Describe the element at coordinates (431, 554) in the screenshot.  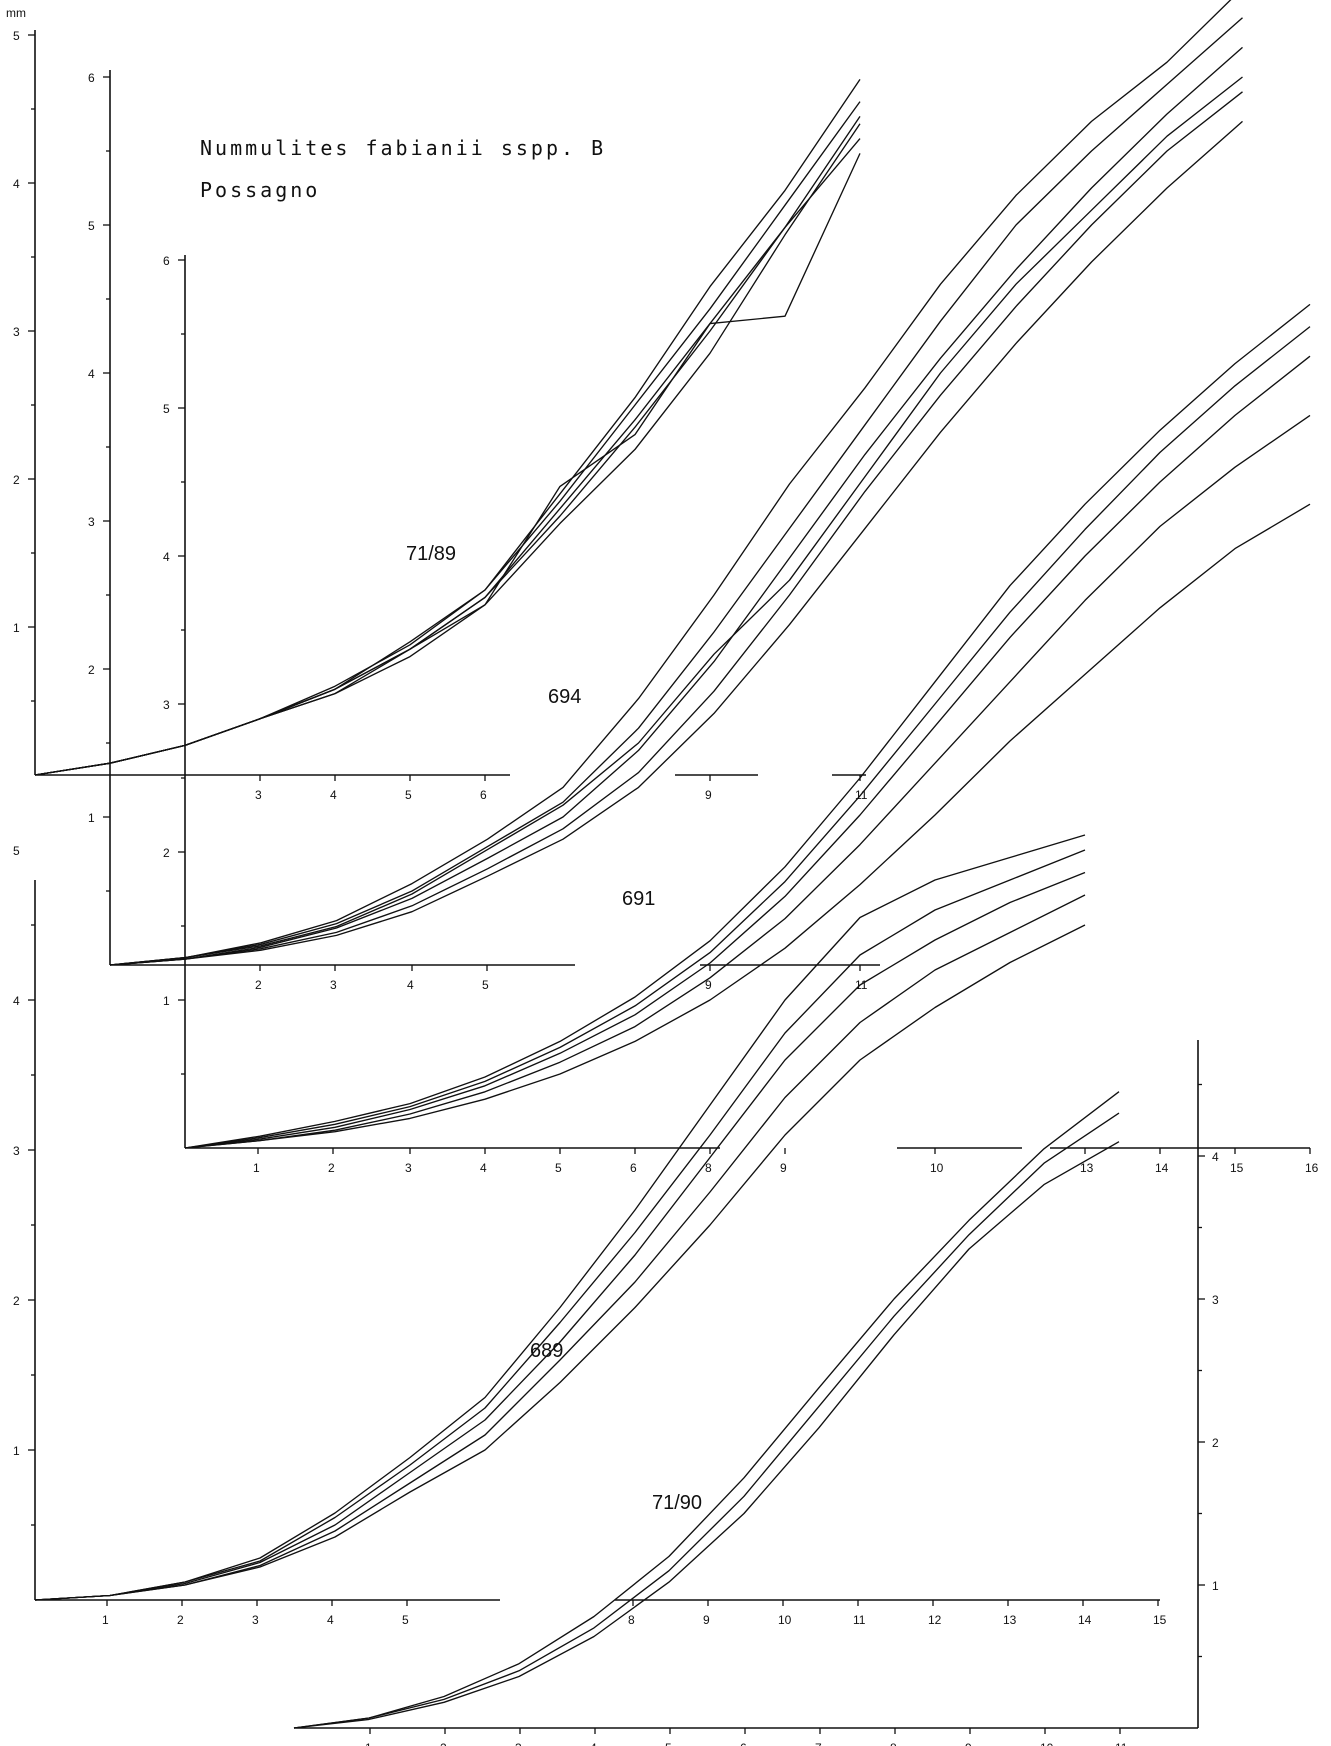
I see `series-label-71-89: 71/89` at that location.